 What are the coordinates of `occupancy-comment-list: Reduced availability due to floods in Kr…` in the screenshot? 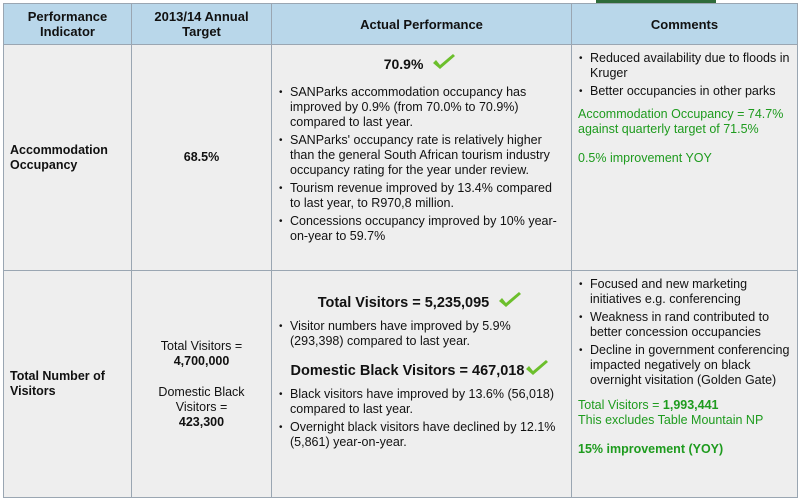 It's located at (684, 75).